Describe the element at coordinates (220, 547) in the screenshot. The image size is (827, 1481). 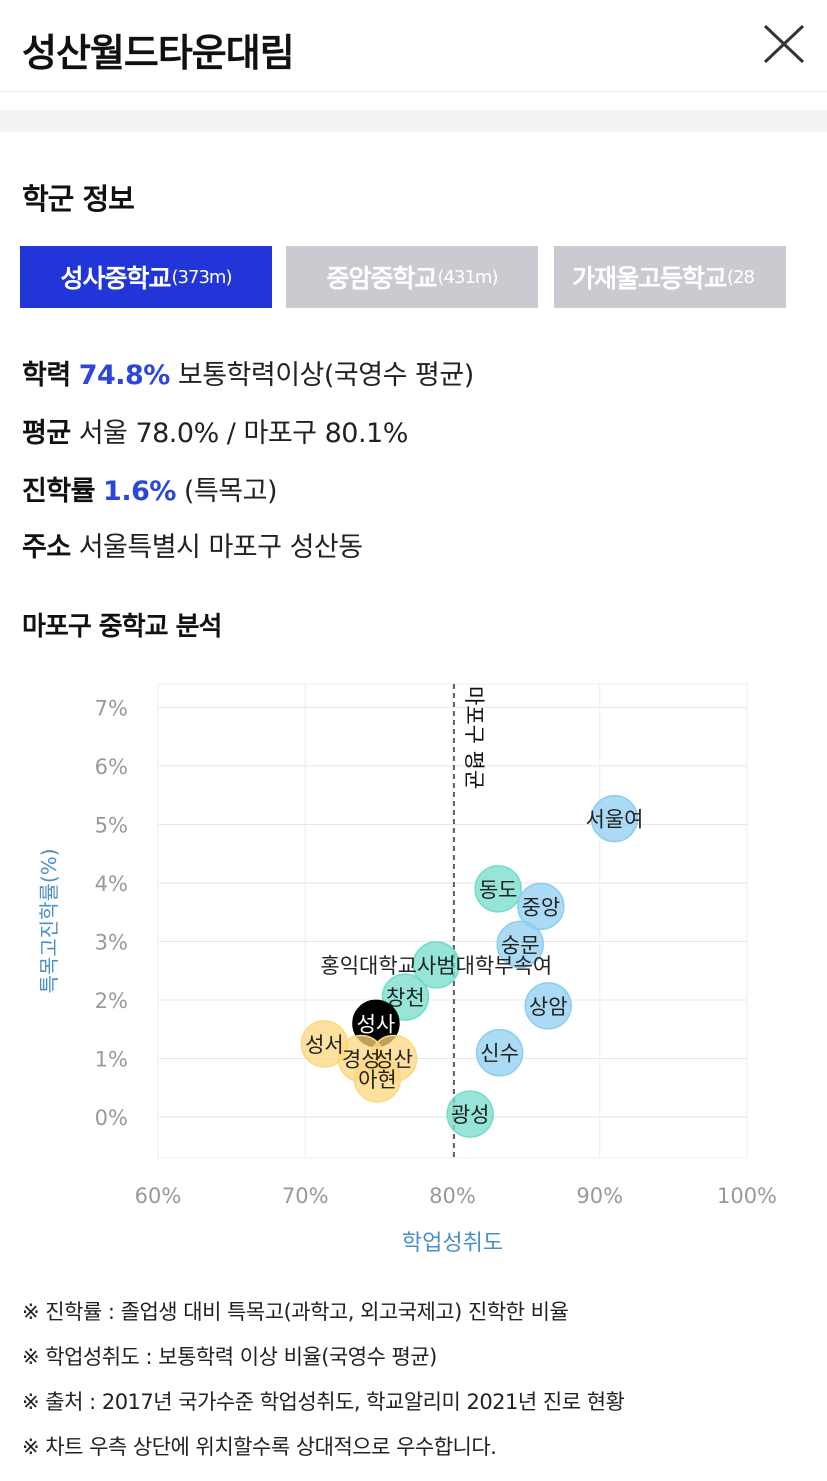
I see `address-value: 서울특별시 마포구 성산동` at that location.